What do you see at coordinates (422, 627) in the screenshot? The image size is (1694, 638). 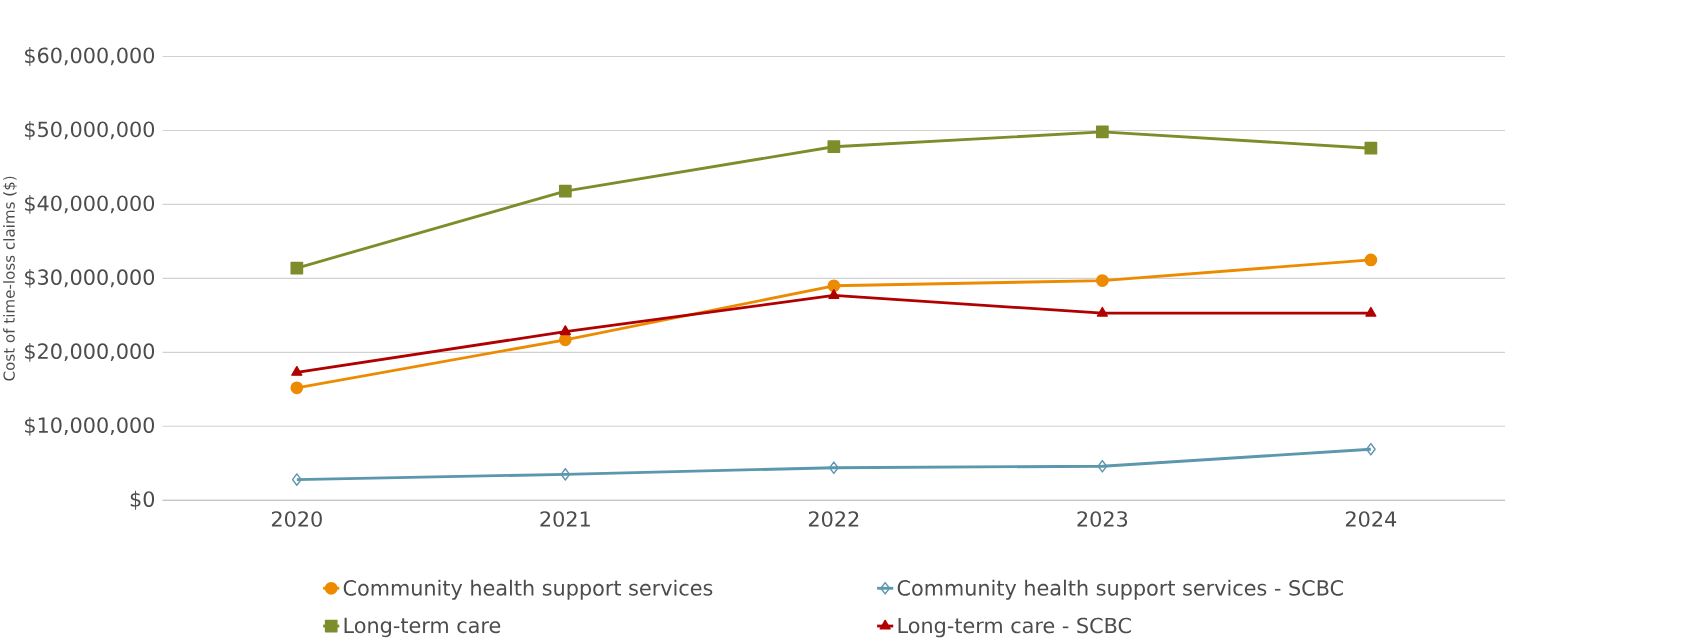 I see `legend-label: Long-term care` at bounding box center [422, 627].